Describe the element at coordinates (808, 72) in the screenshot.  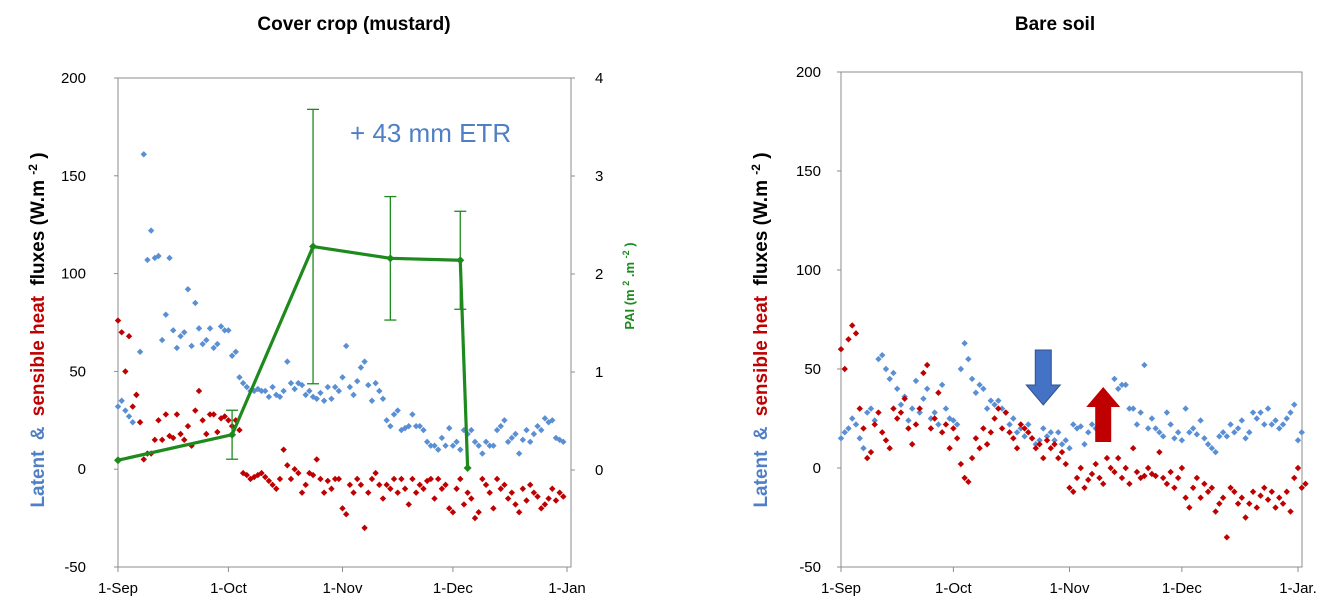
I see `y-tick-label: 200` at that location.